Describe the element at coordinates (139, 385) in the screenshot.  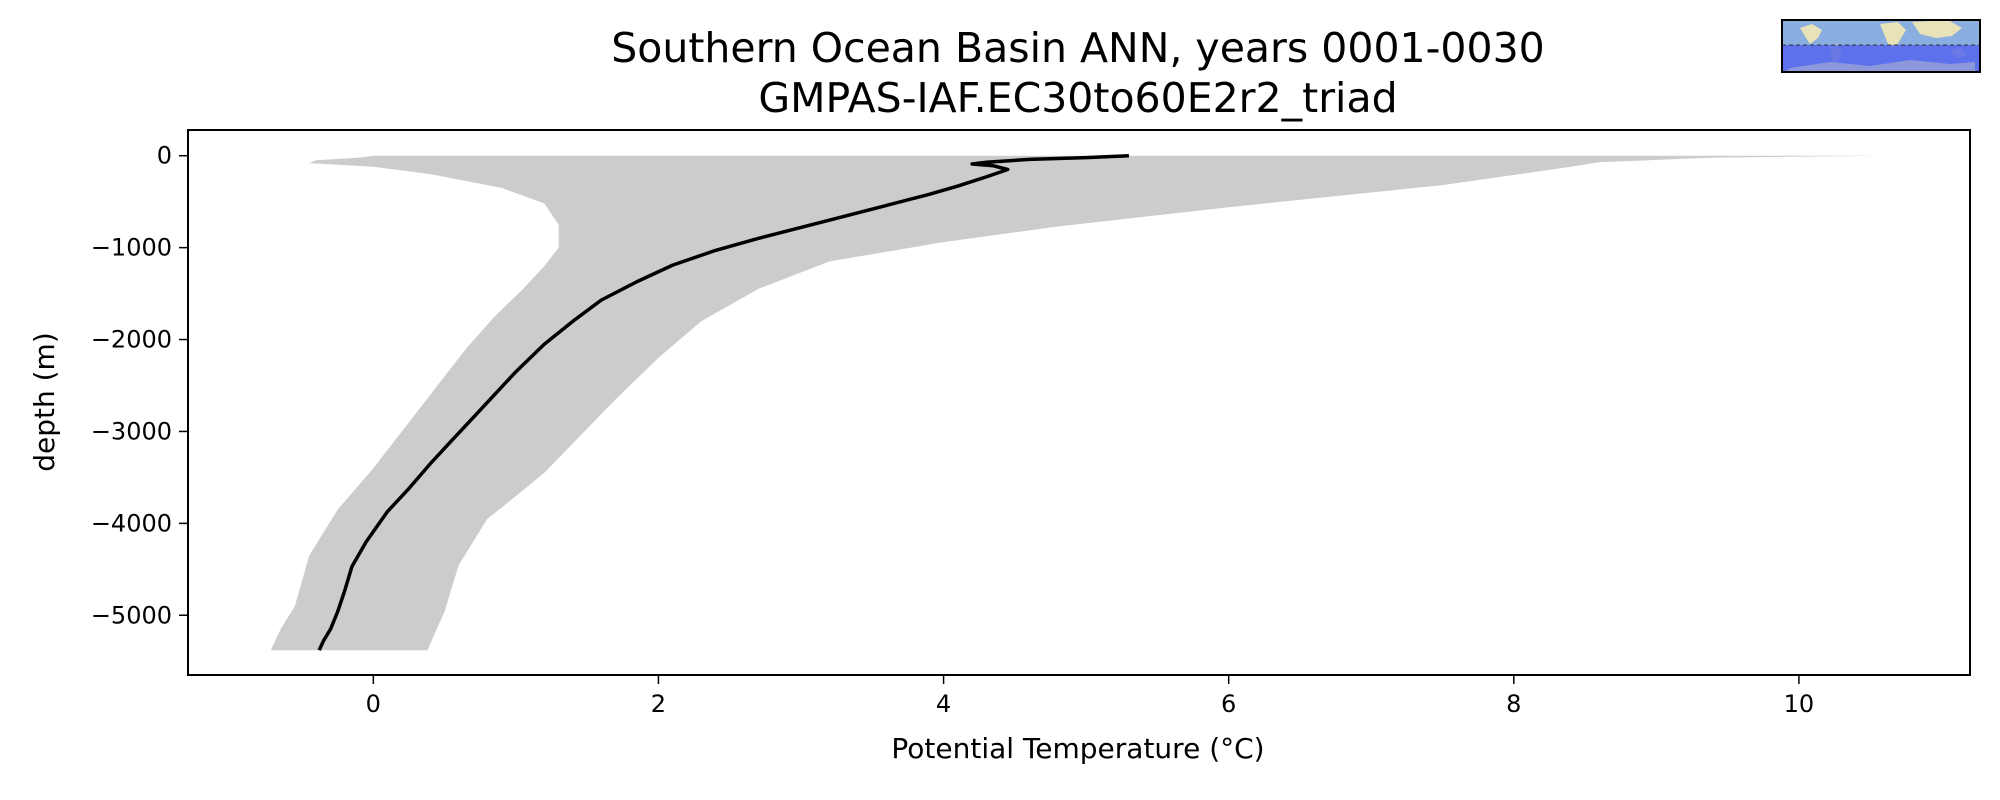
I see `y-axis: 0 −1000 −2000 −3000 −4000 −5000` at that location.